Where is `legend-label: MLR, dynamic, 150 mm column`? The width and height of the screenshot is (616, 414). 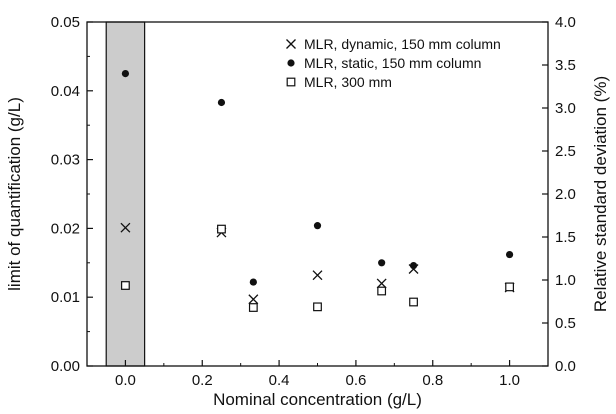
legend-label: MLR, dynamic, 150 mm column is located at coordinates (402, 44).